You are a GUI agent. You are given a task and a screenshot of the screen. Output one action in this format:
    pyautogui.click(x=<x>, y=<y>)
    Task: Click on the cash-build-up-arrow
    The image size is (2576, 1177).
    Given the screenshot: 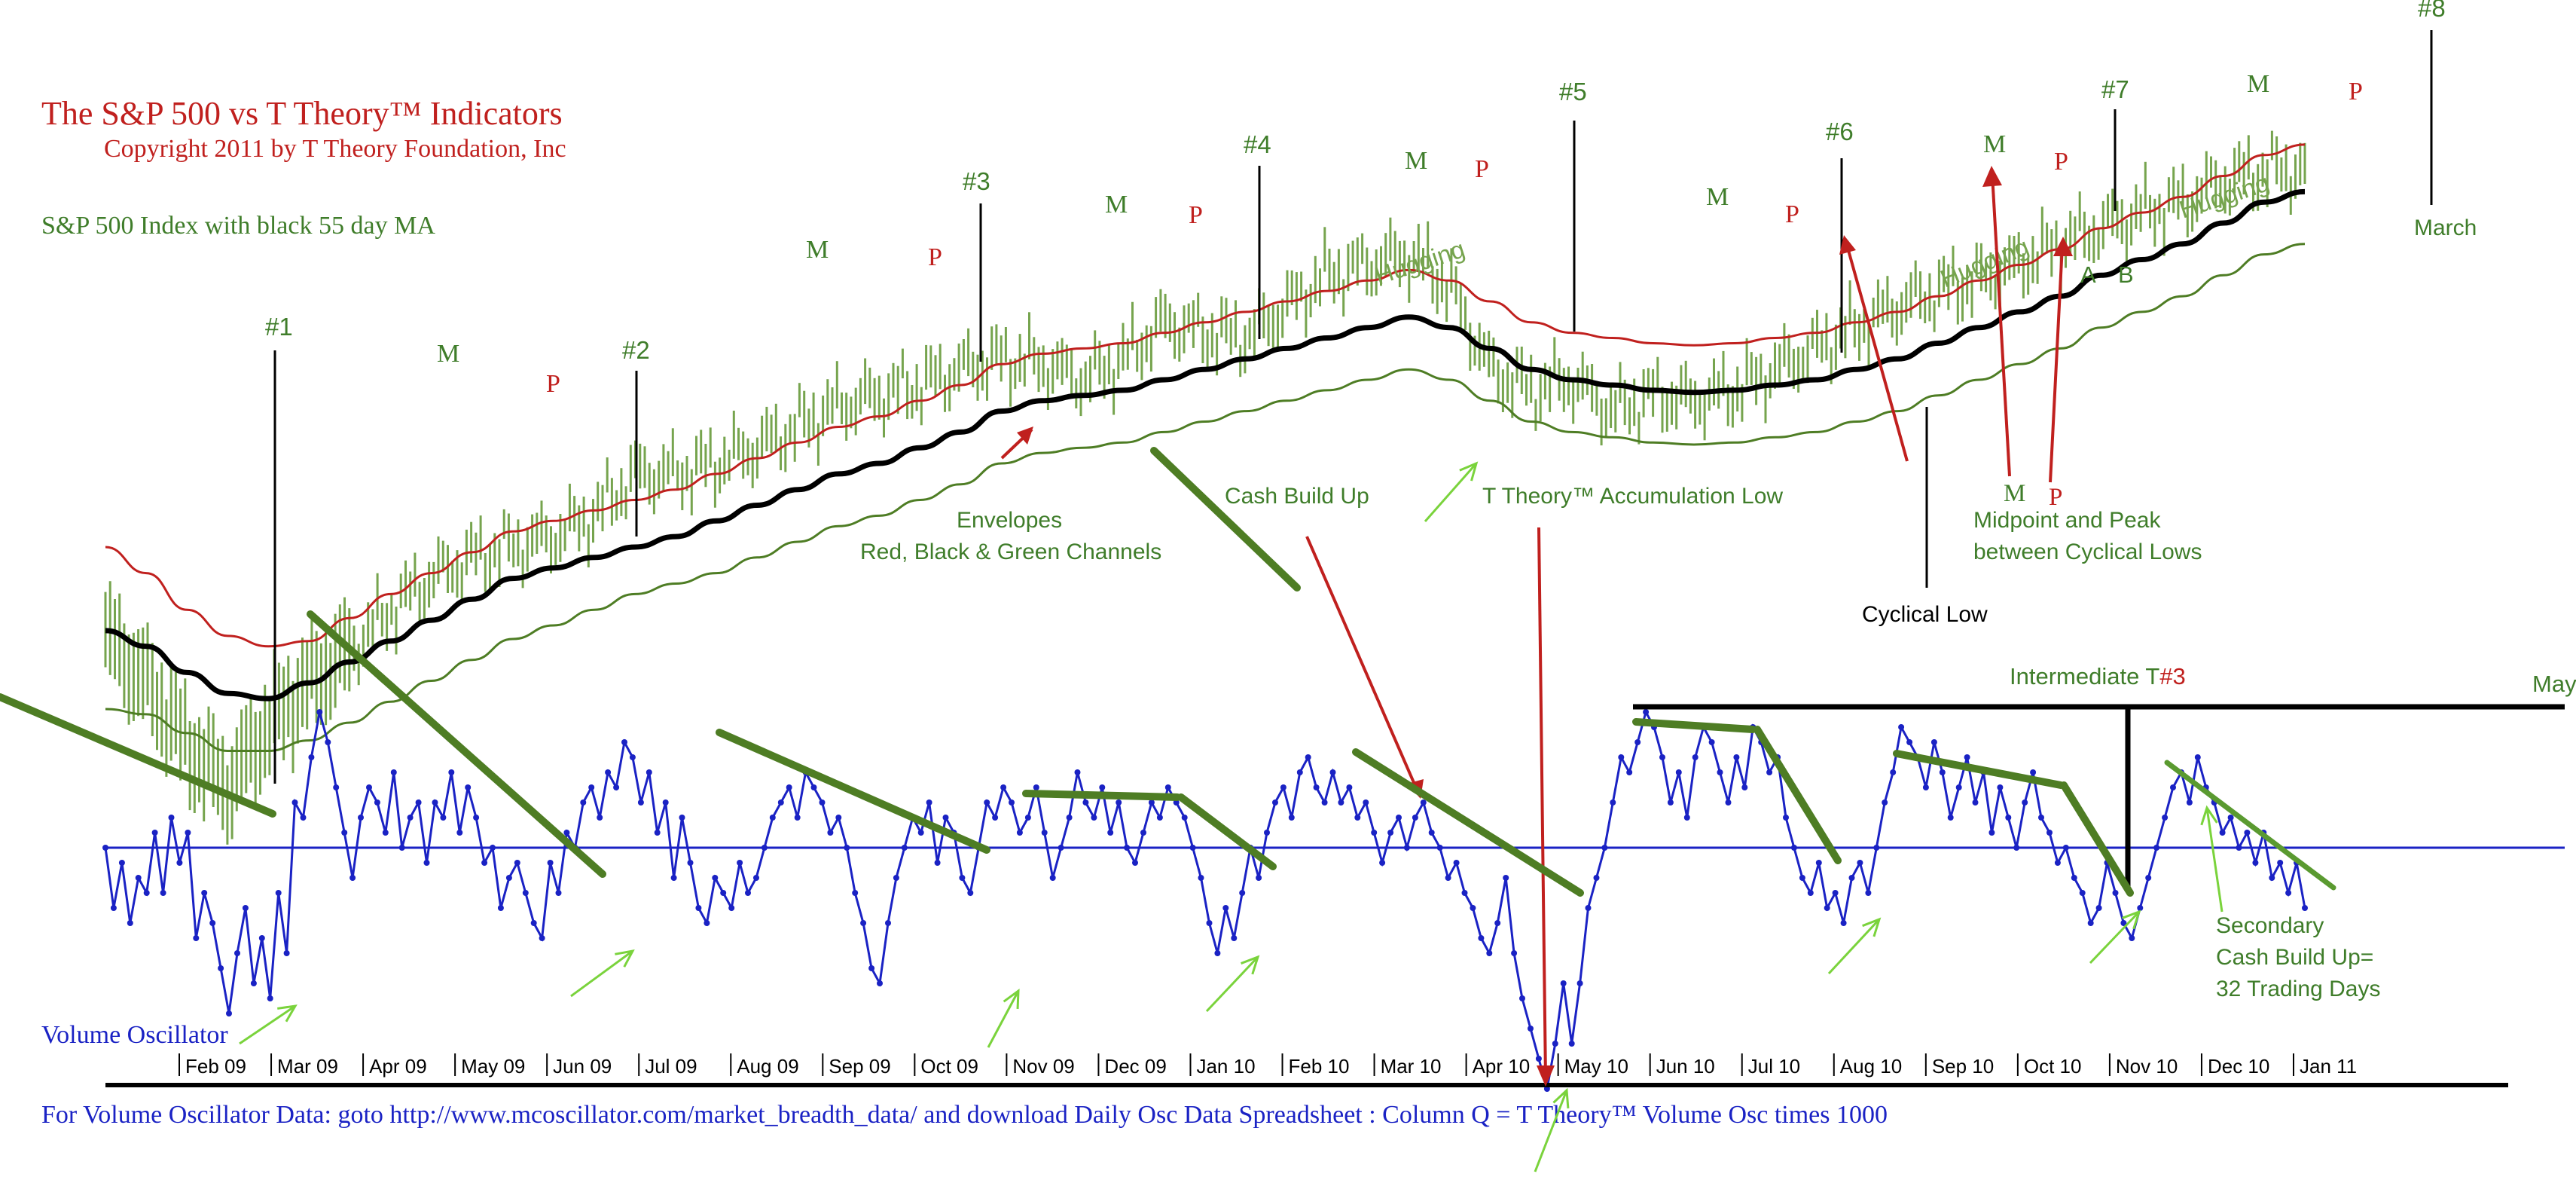 What is the action you would take?
    pyautogui.click(x=1362, y=664)
    